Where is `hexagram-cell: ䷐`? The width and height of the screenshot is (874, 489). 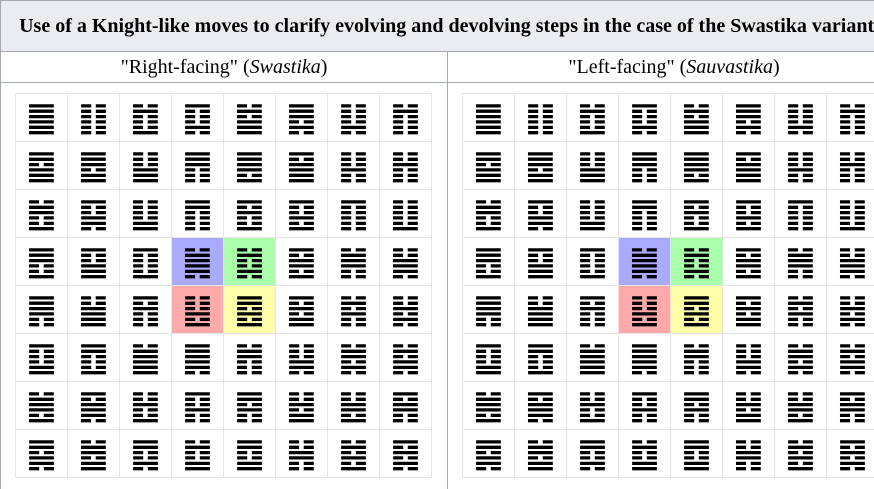 hexagram-cell: ䷐ is located at coordinates (488, 213).